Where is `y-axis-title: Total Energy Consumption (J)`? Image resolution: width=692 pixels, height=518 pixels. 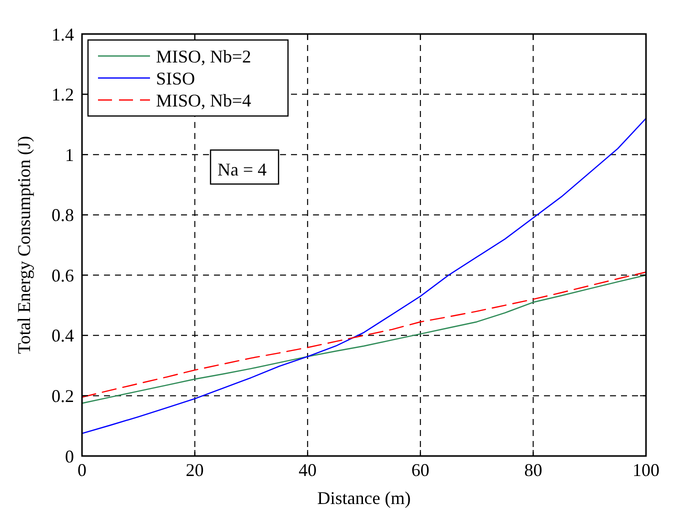
y-axis-title: Total Energy Consumption (J) is located at coordinates (24, 245).